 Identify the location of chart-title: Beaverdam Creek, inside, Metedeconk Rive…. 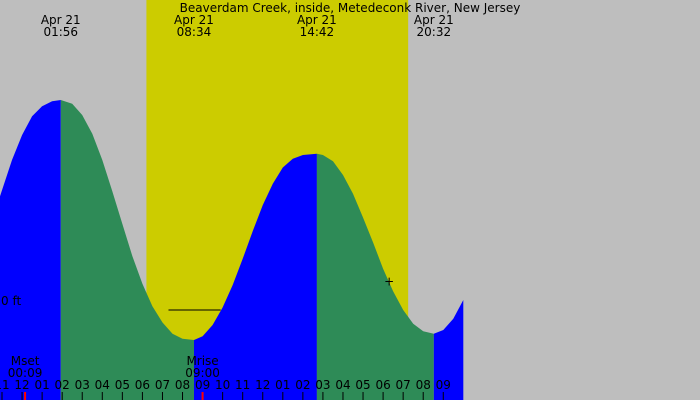
(350, 8).